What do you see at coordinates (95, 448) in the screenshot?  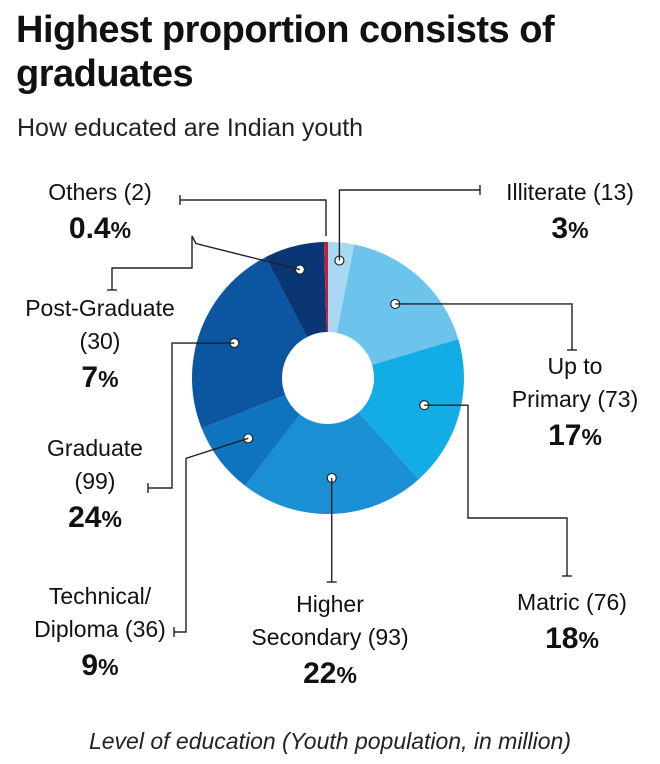 I see `label-graduate-name: Graduate` at bounding box center [95, 448].